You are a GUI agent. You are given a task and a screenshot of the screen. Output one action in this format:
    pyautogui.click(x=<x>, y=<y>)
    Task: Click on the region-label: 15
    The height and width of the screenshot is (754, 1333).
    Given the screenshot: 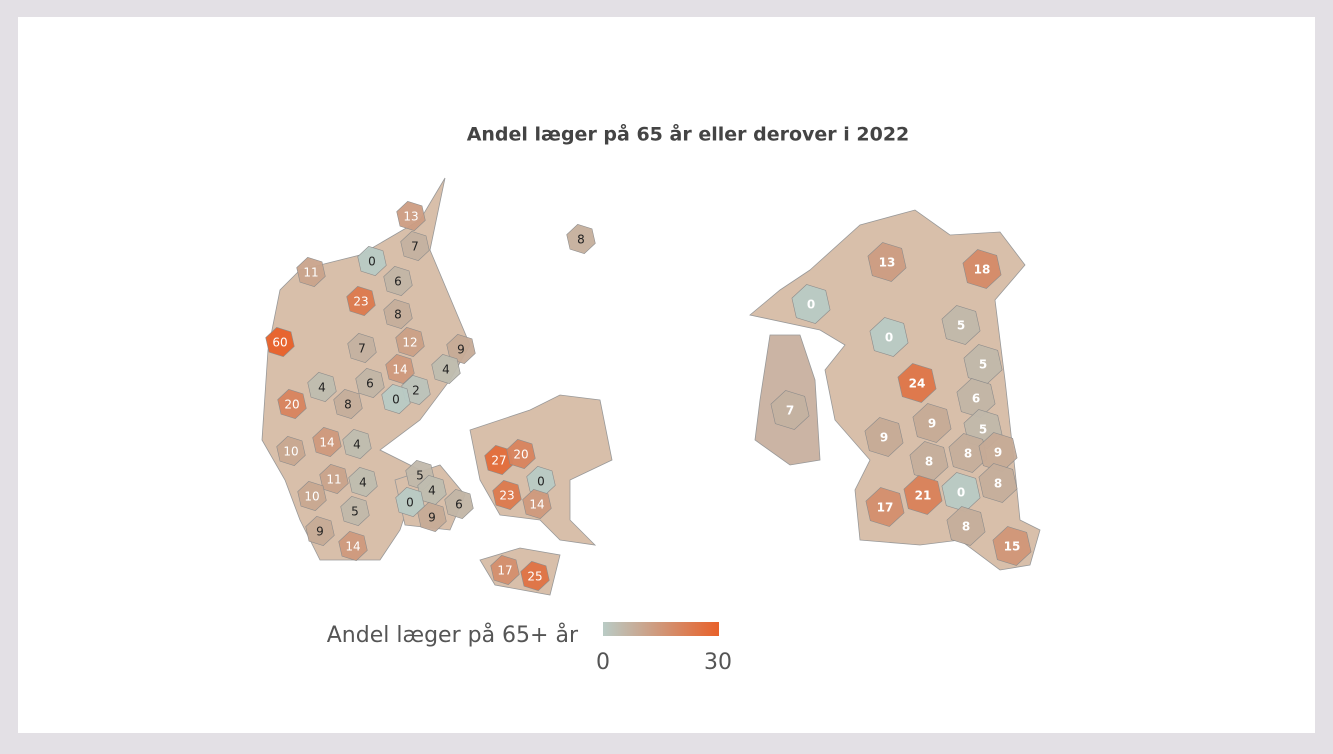 What is the action you would take?
    pyautogui.click(x=1012, y=547)
    